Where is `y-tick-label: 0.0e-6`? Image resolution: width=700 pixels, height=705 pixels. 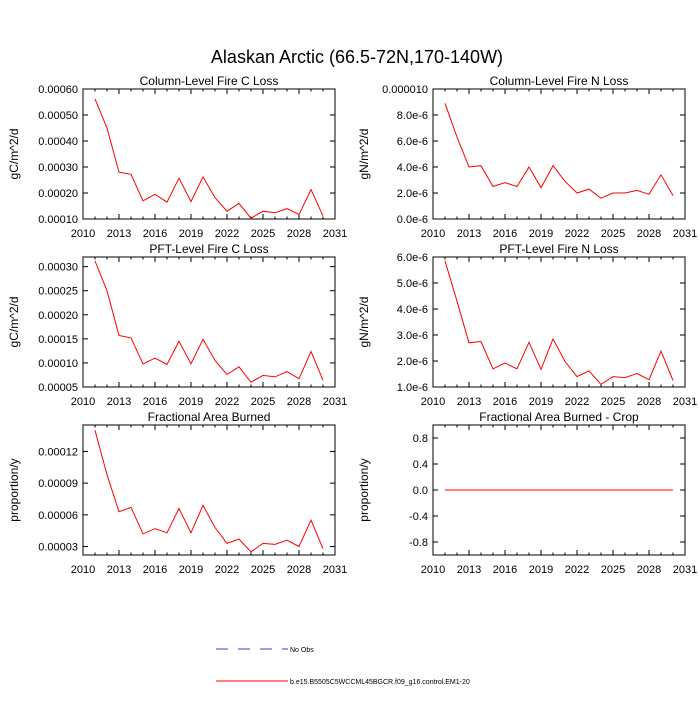
y-tick-label: 0.0e-6 is located at coordinates (412, 220).